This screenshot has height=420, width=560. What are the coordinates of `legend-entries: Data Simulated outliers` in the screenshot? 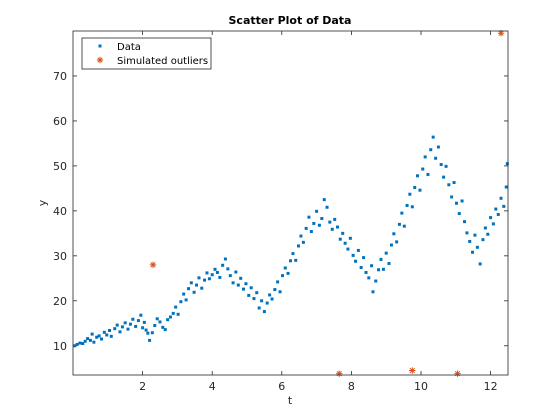 It's located at (152, 54).